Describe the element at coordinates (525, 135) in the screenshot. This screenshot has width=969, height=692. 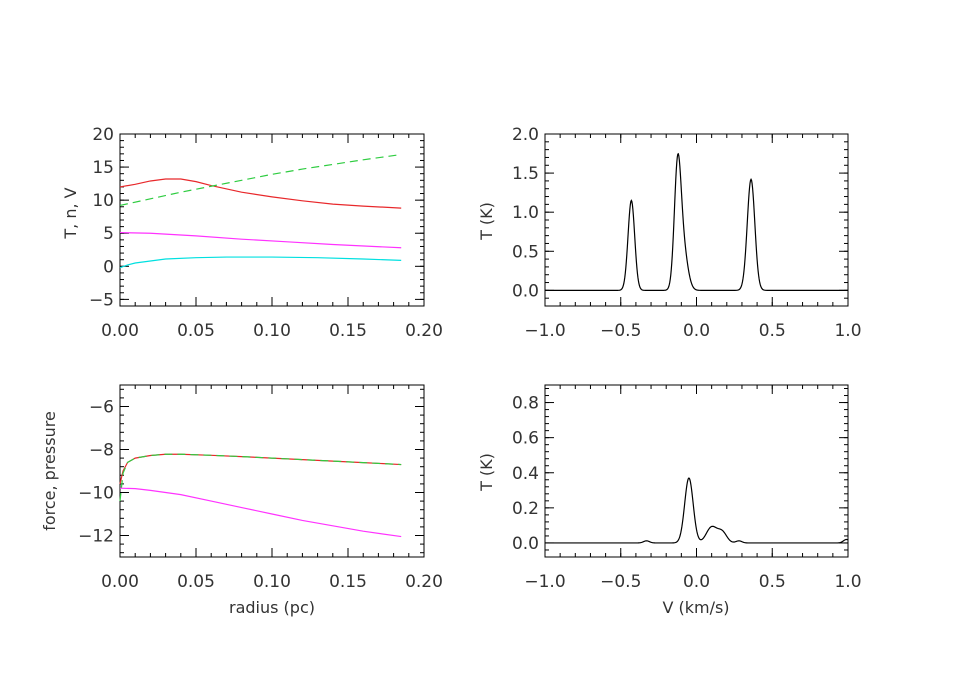
I see `y-tick-label: 2.0` at that location.